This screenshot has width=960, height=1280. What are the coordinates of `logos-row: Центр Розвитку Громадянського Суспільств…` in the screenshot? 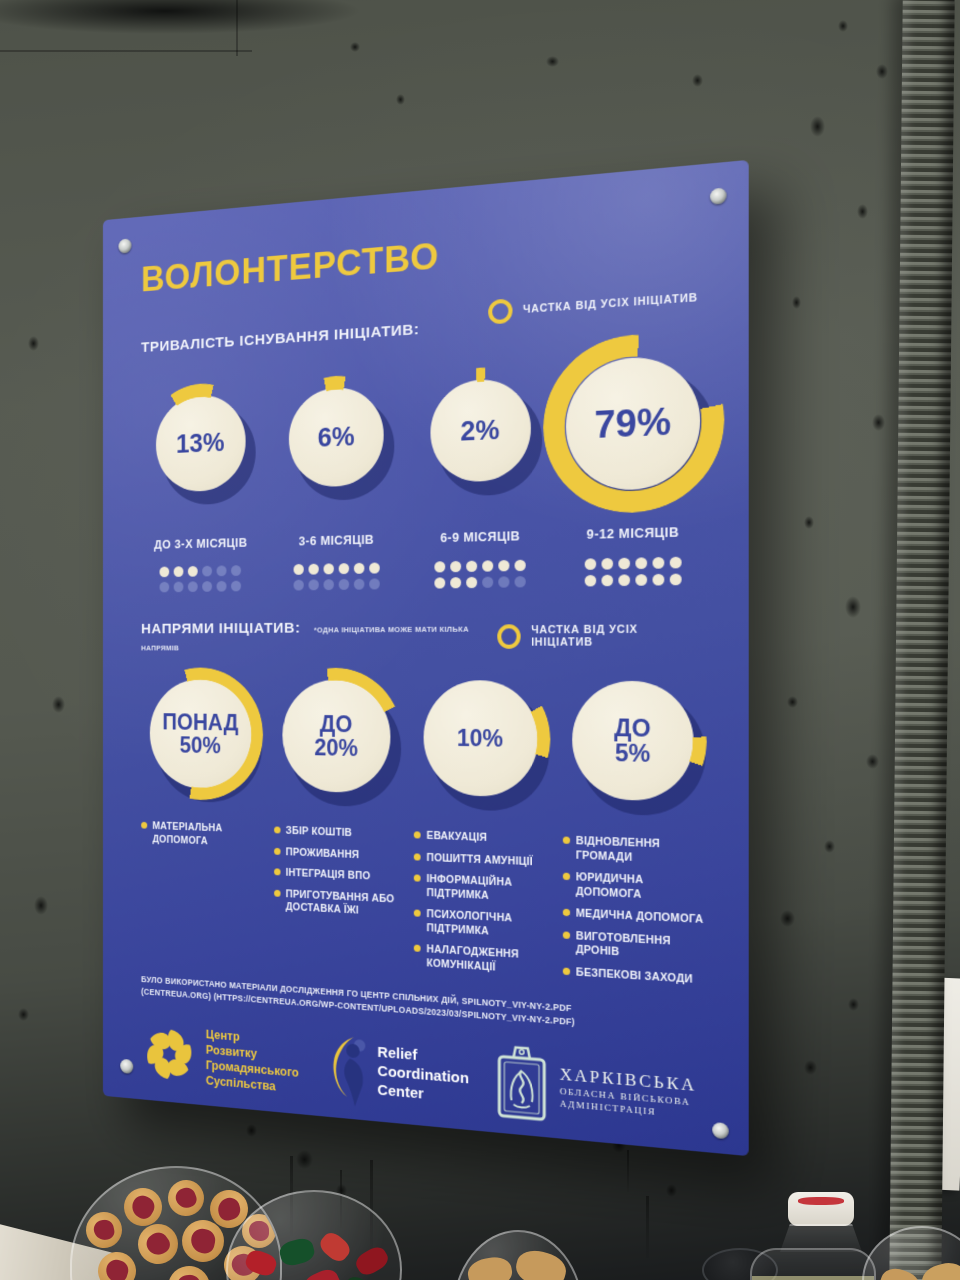 It's located at (422, 1077).